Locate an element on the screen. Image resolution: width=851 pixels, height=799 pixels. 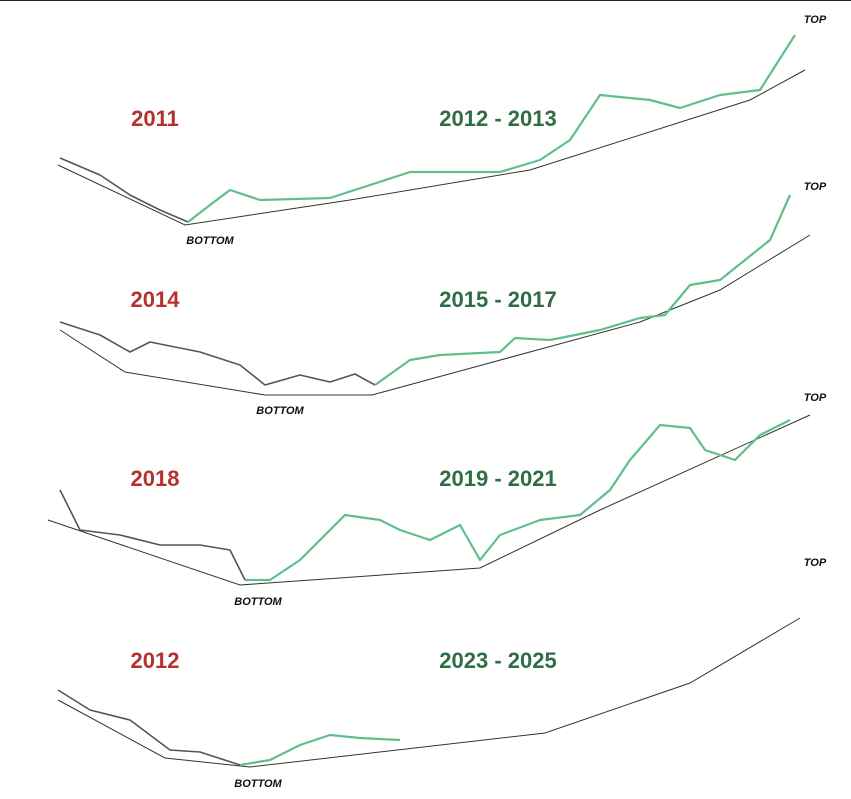
bear-label: 2012 is located at coordinates (155, 660).